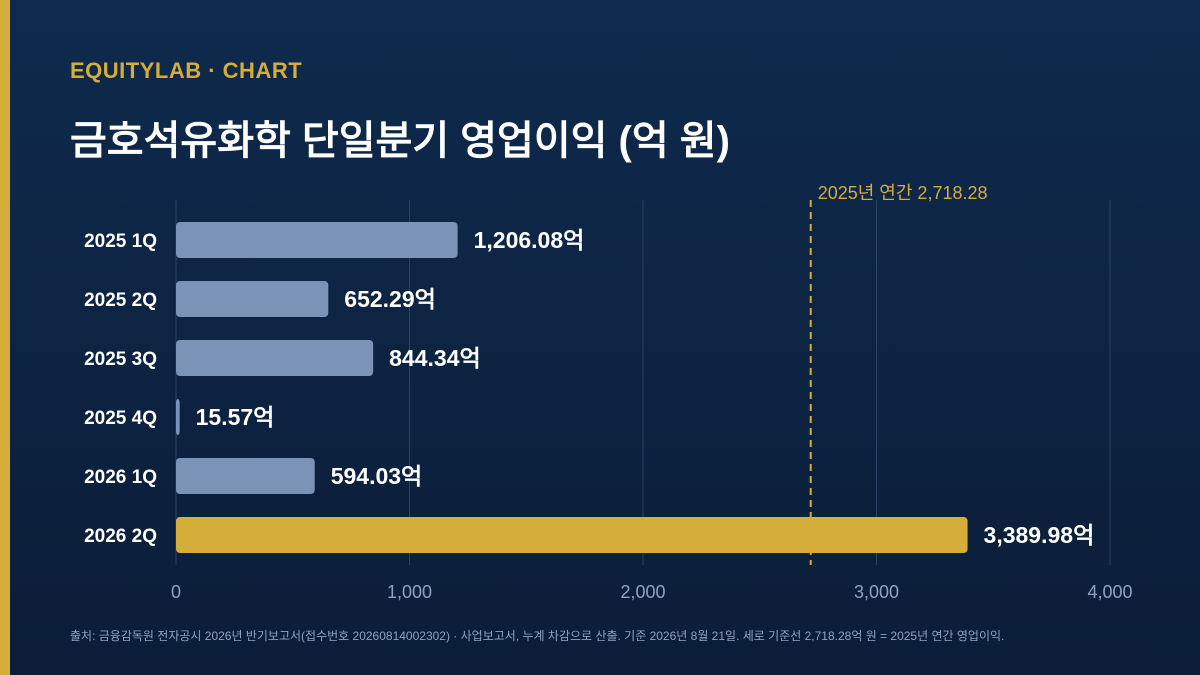 This screenshot has height=675, width=1200. Describe the element at coordinates (176, 592) in the screenshot. I see `x-tick-label: 0` at that location.